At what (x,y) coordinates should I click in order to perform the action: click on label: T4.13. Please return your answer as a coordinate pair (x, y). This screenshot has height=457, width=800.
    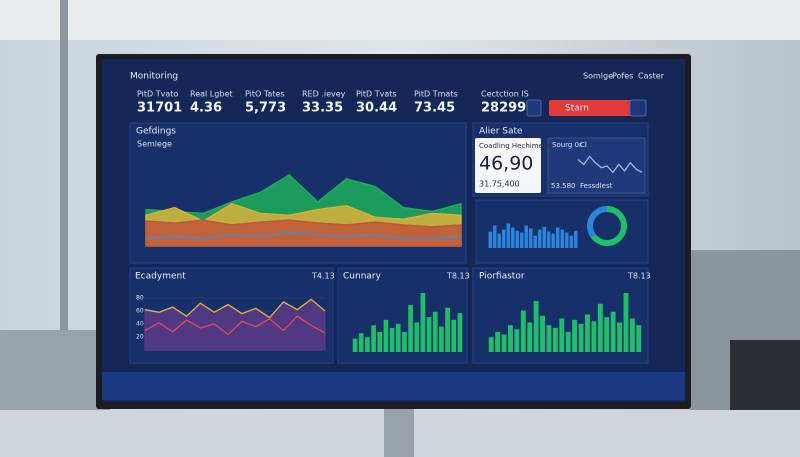
    Looking at the image, I should click on (323, 276).